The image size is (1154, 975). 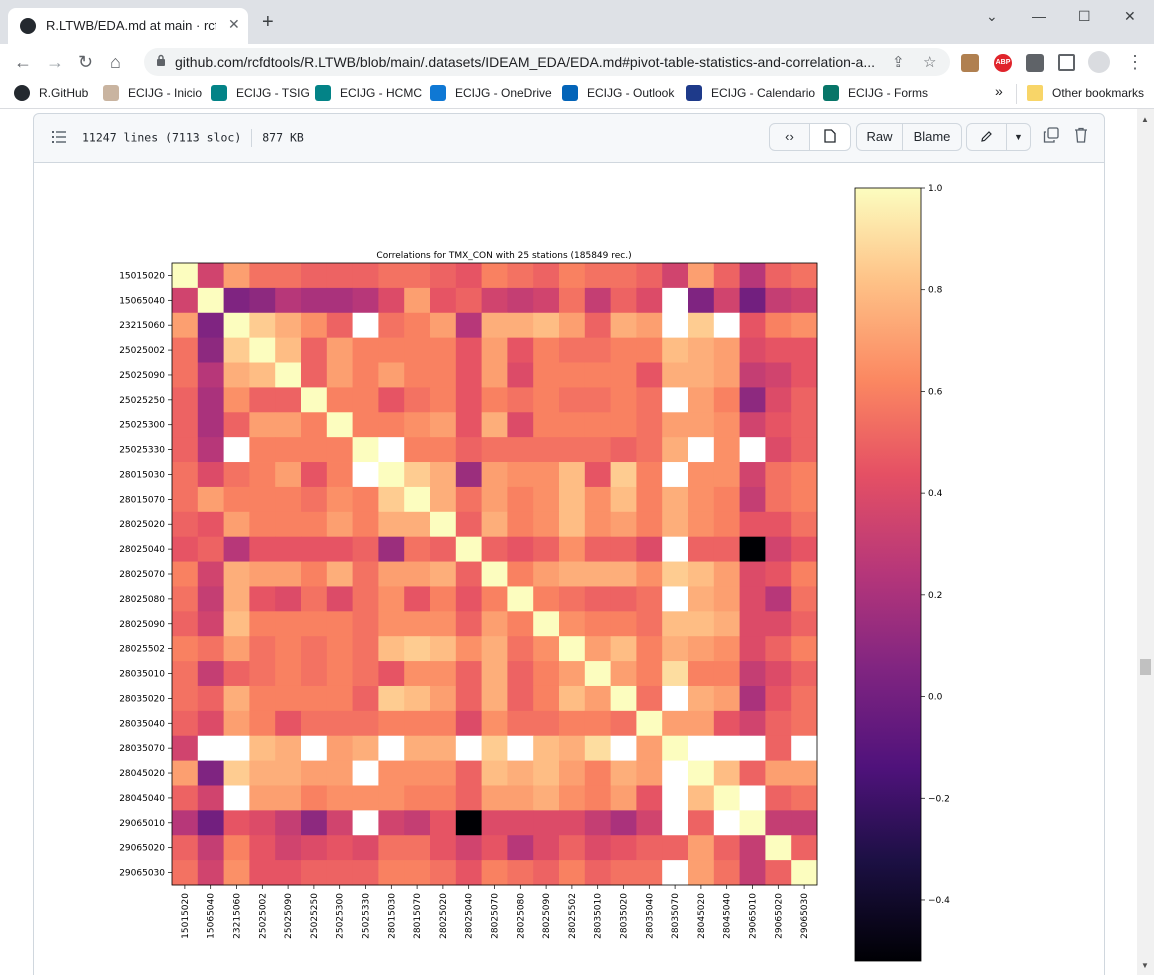 What do you see at coordinates (1145, 542) in the screenshot?
I see `page-scrollbar: ▲ ▼` at bounding box center [1145, 542].